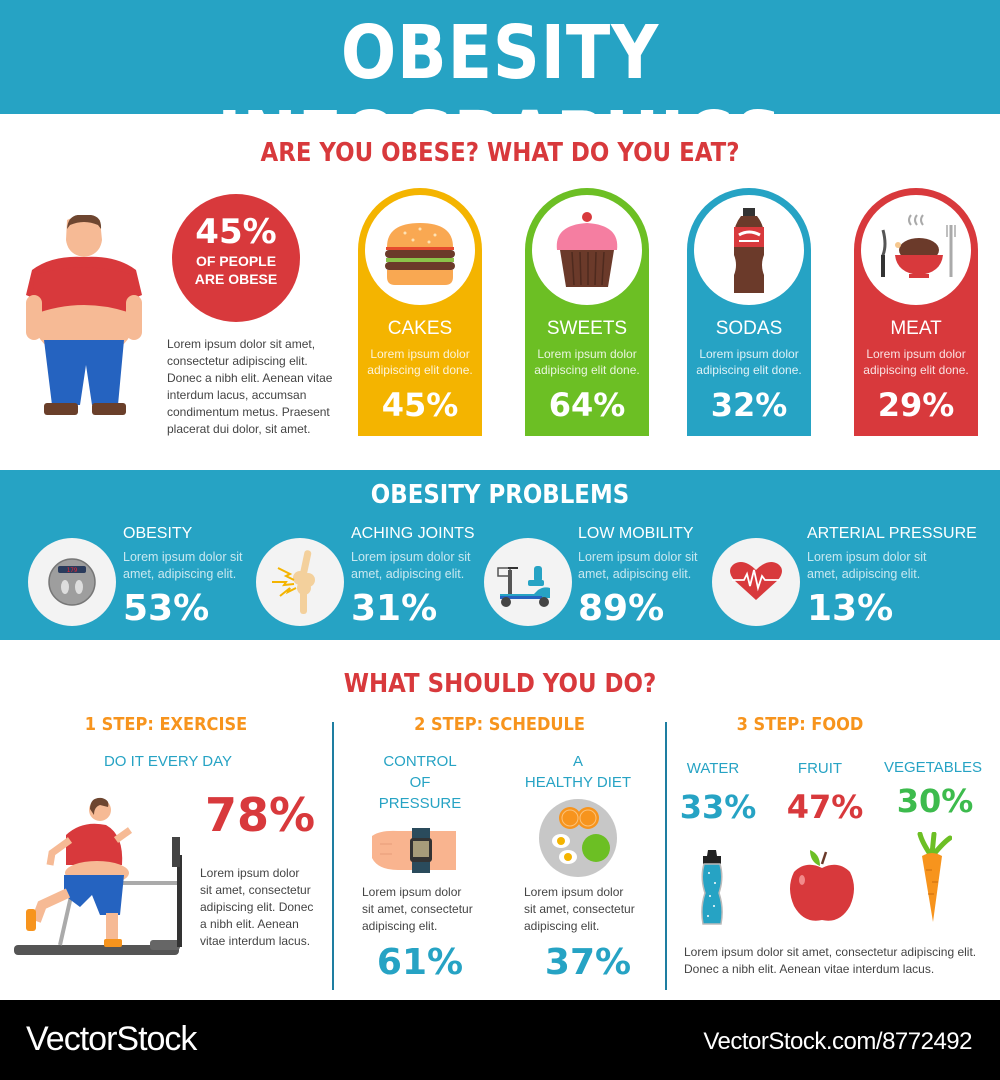 The height and width of the screenshot is (1080, 1000). I want to click on obesity-stat-label-1: OF PEOPLE, so click(236, 261).